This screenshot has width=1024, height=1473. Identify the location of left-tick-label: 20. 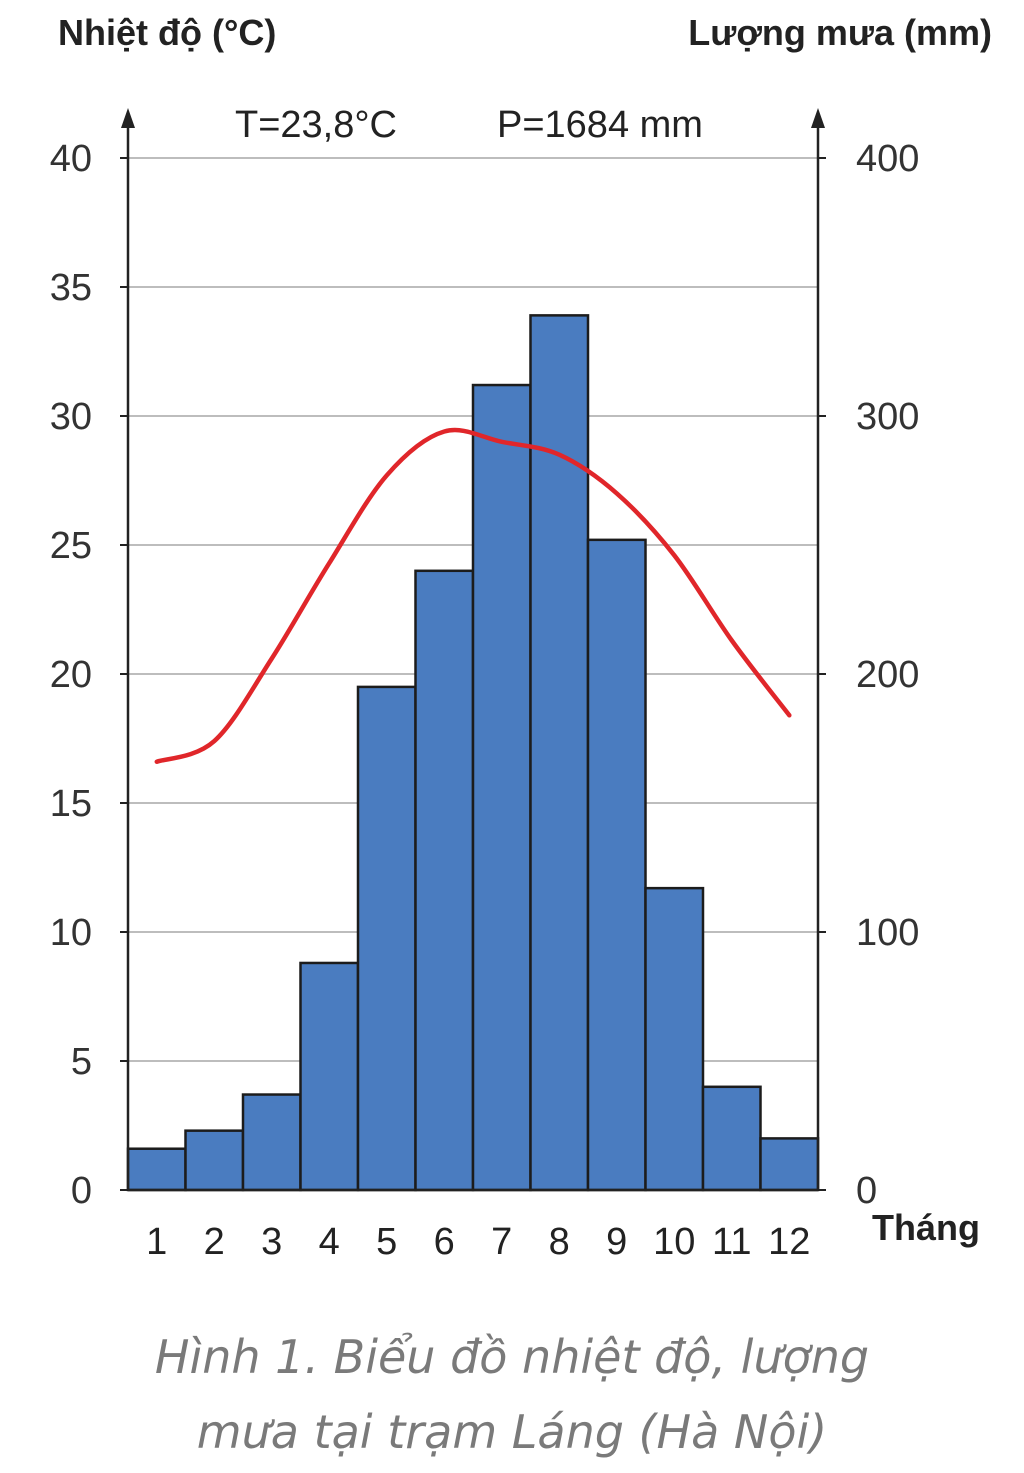
(71, 675).